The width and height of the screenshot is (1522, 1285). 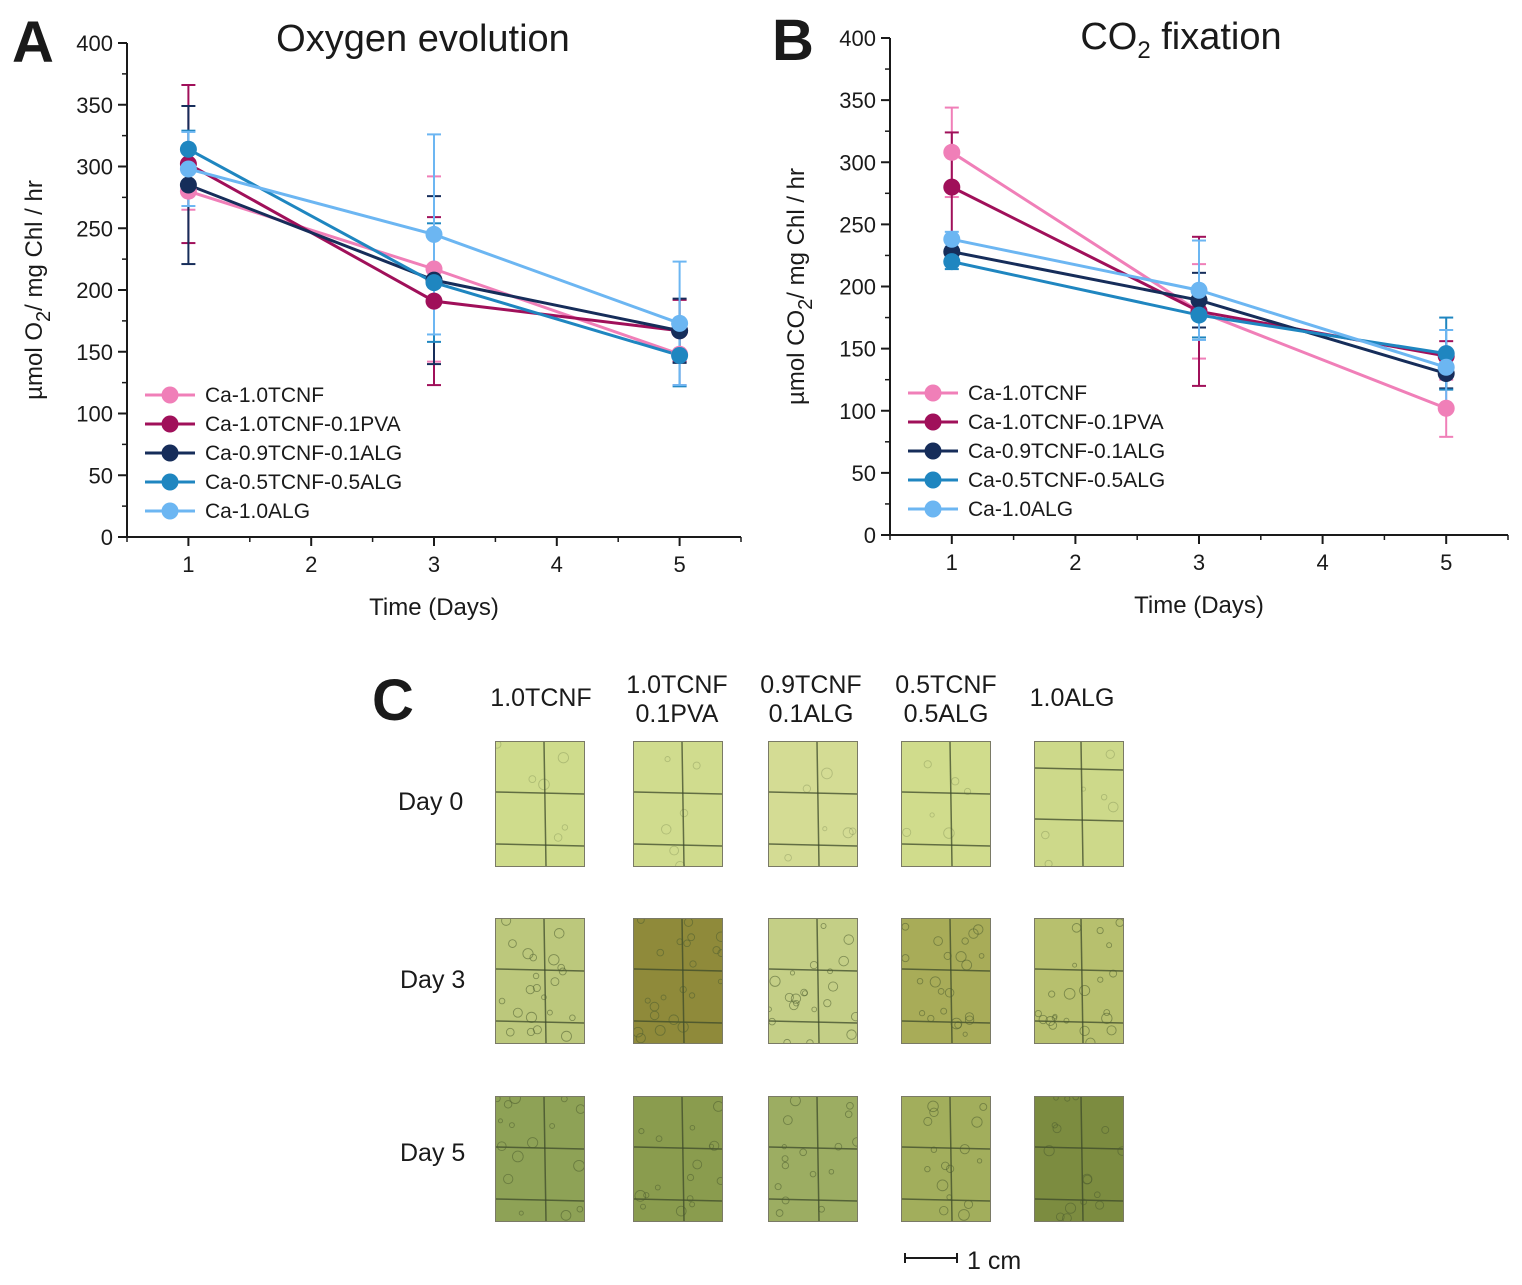 I want to click on column-label-line2: 0.5ALG, so click(x=946, y=713).